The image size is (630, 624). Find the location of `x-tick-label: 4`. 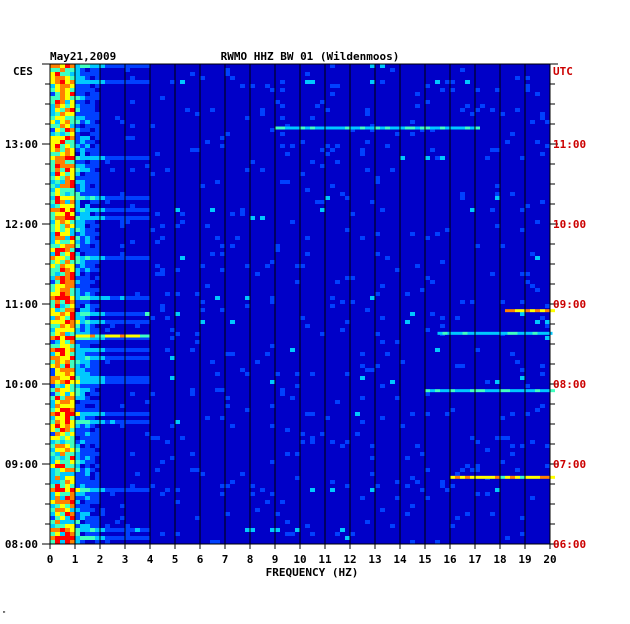

x-tick-label: 4 is located at coordinates (150, 559).